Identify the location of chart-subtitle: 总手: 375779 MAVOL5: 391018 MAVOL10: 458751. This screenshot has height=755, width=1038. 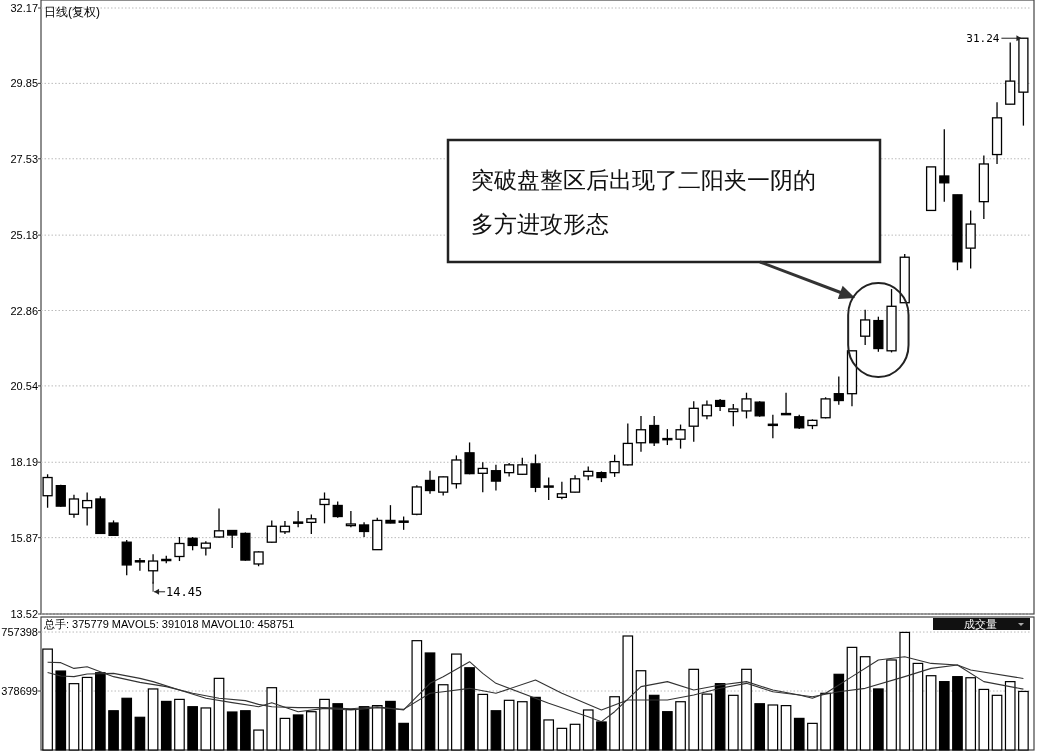
(169, 624).